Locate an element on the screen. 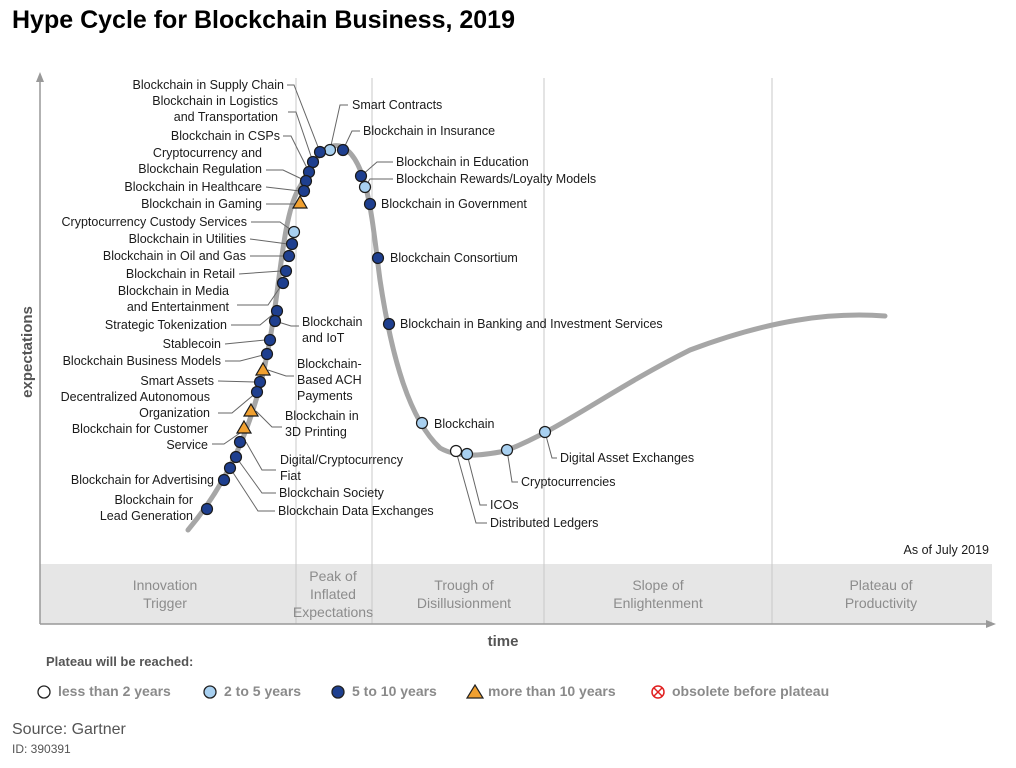 Image resolution: width=1016 pixels, height=768 pixels. leader-line-smart-assets is located at coordinates (236, 381).